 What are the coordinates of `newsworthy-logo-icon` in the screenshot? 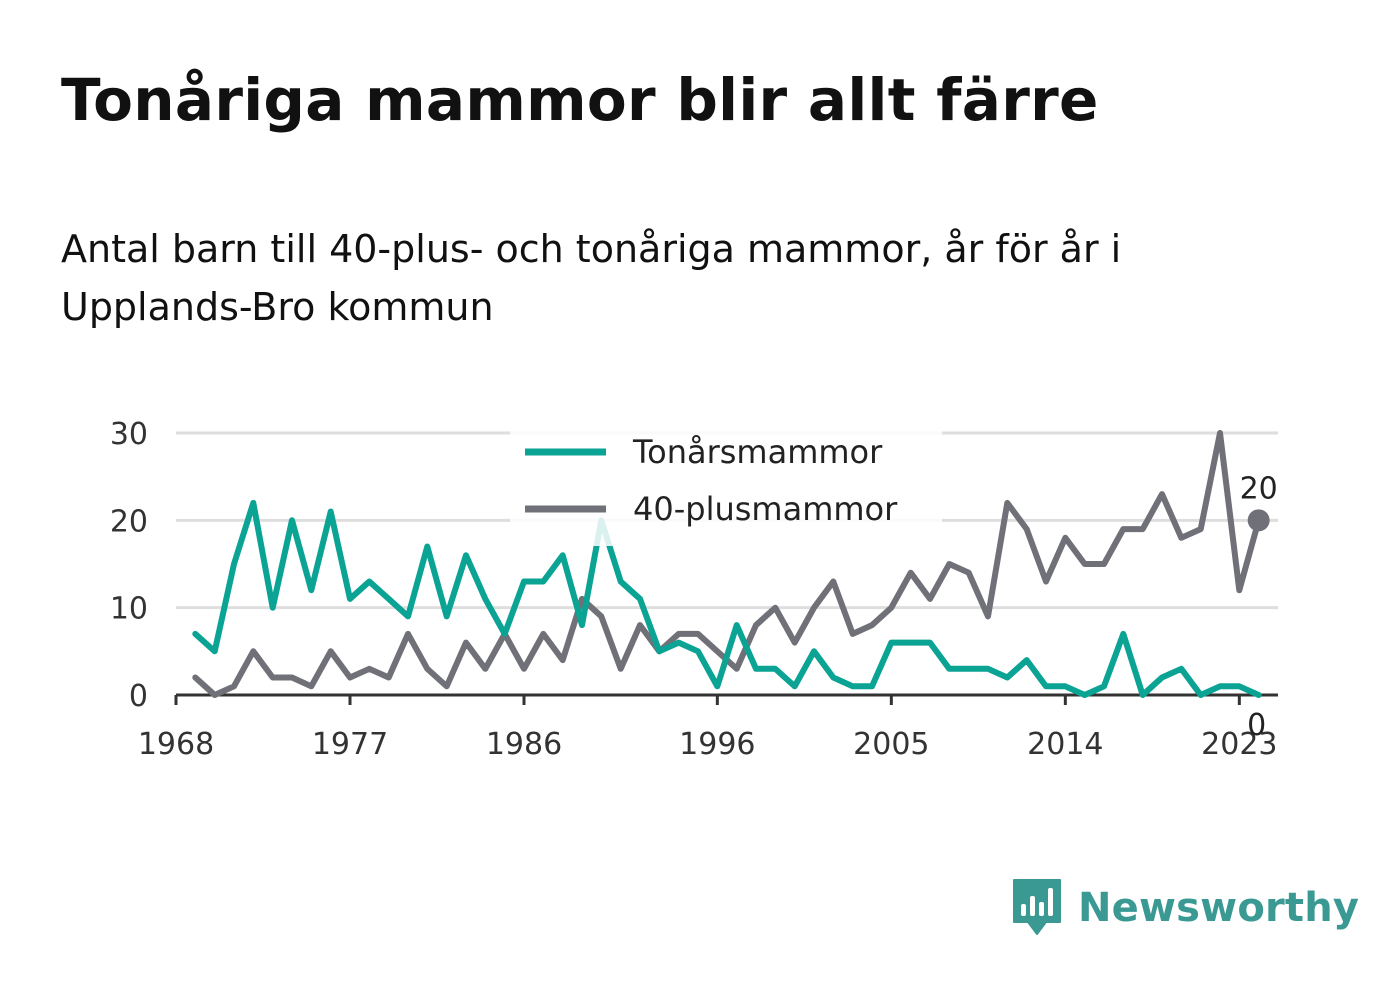 It's located at (1037, 907).